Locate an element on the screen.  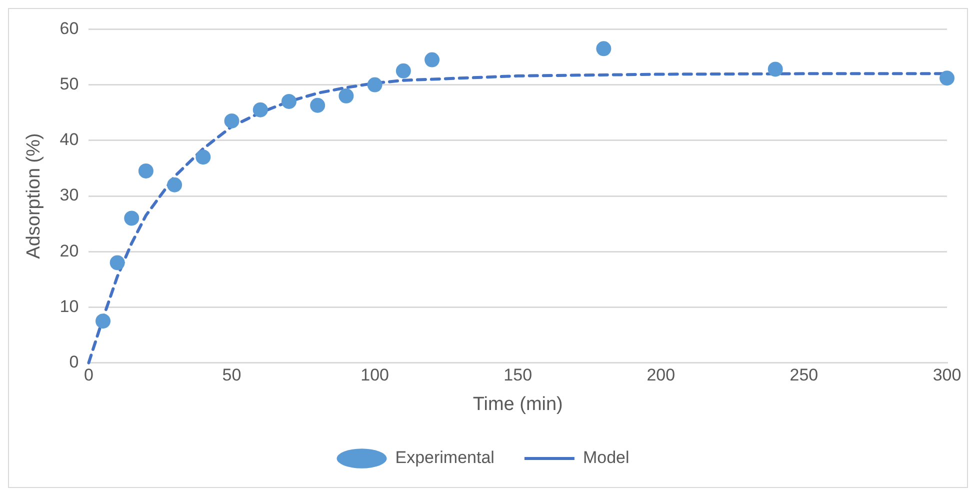
y-tick-label: 30 is located at coordinates (69, 195).